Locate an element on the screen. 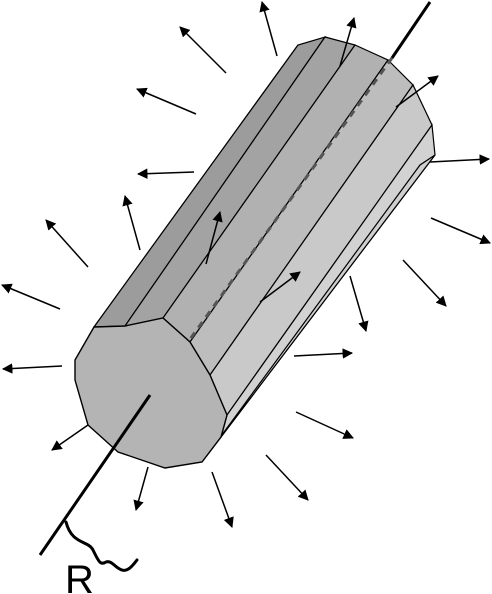  radius-brace is located at coordinates (101, 546).